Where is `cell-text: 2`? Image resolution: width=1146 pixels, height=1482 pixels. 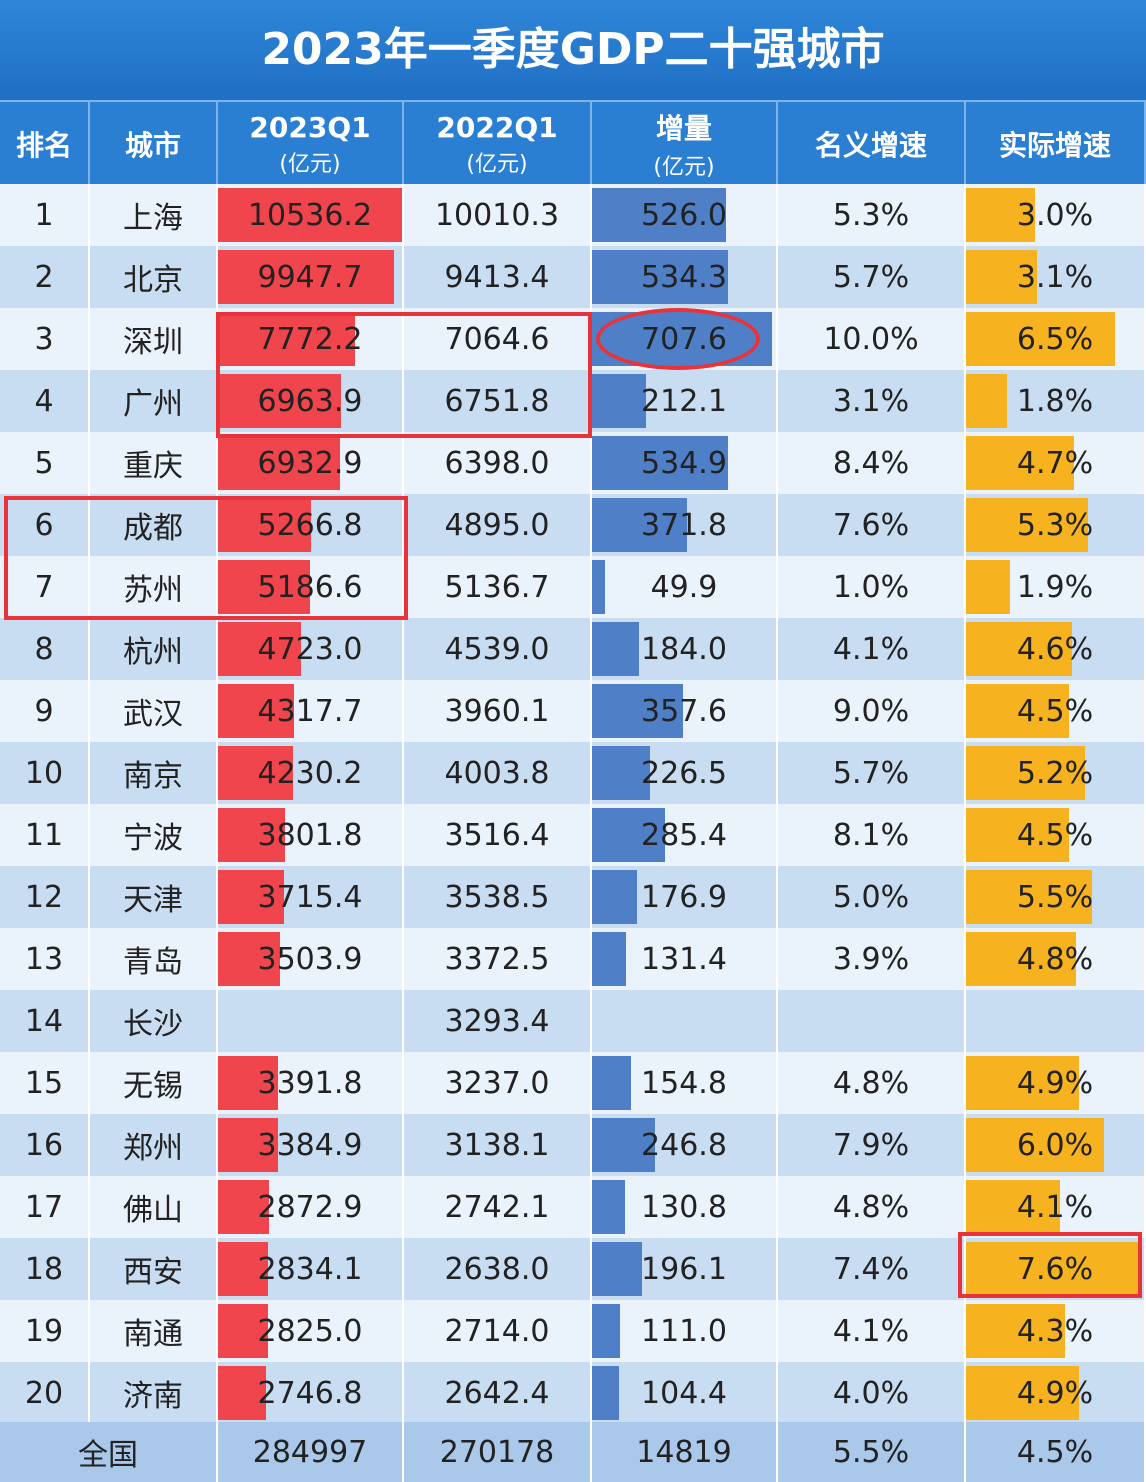
cell-text: 2 is located at coordinates (44, 277).